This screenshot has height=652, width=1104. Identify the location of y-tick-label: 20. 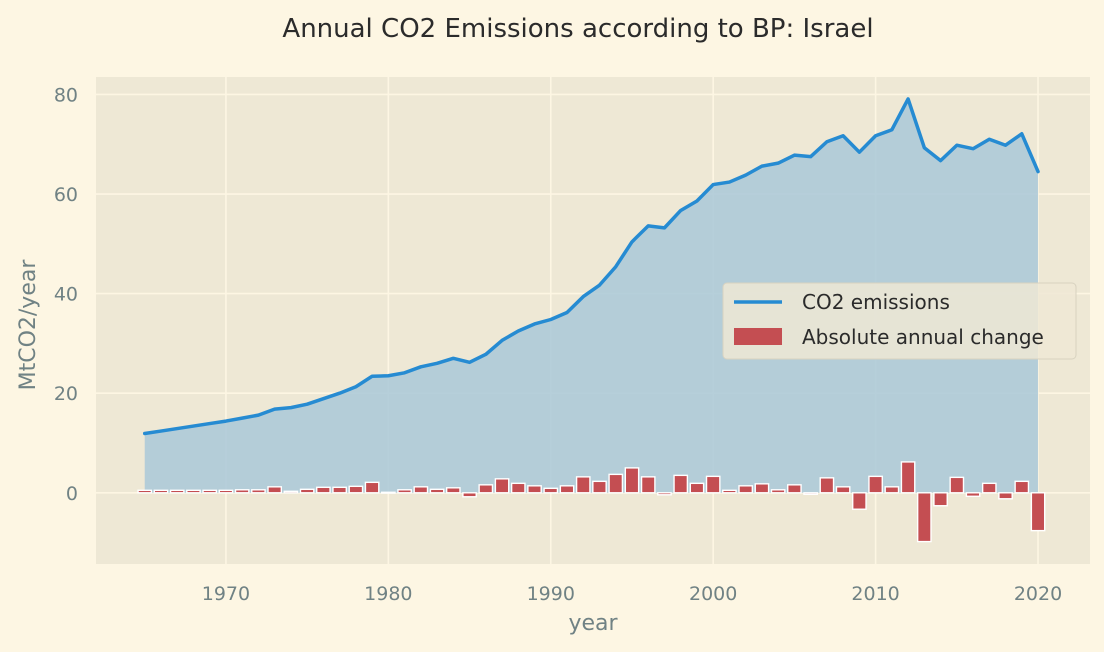
(66, 394).